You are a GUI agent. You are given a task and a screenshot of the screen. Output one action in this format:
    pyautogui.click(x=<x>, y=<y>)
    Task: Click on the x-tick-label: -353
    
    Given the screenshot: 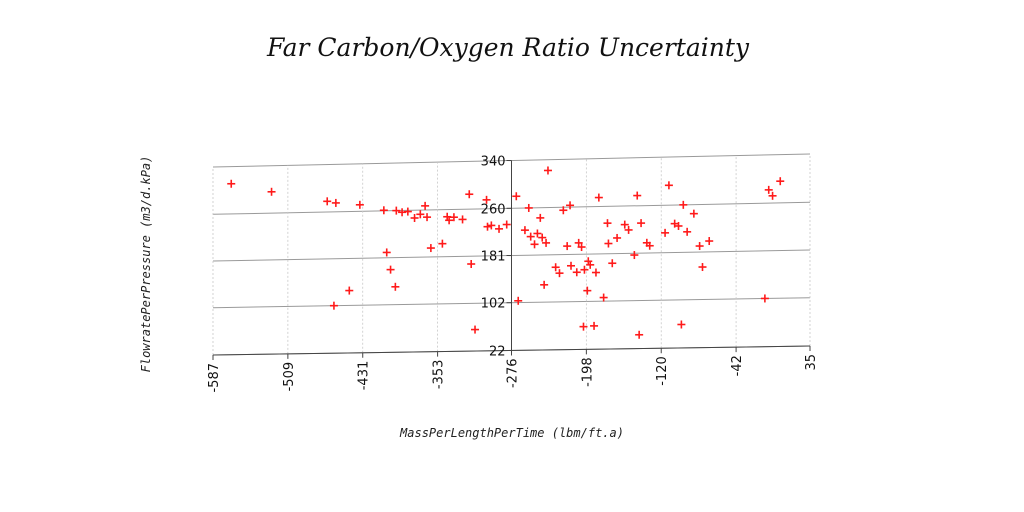 What is the action you would take?
    pyautogui.click(x=439, y=375)
    